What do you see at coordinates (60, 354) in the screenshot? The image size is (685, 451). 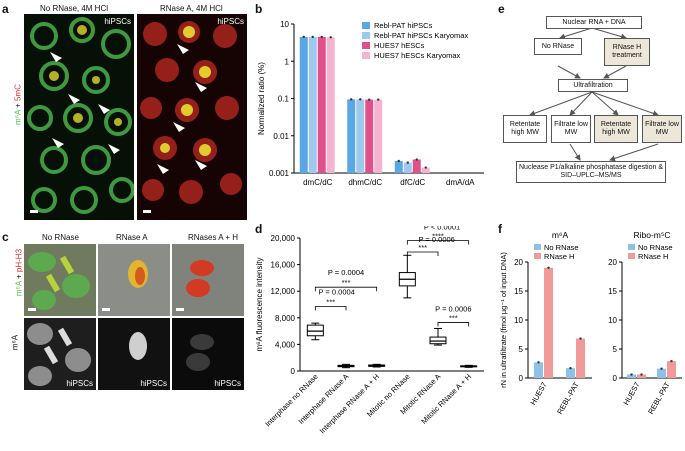 I see `micrograph-c-no-rnase-m6a: hiPSCs` at bounding box center [60, 354].